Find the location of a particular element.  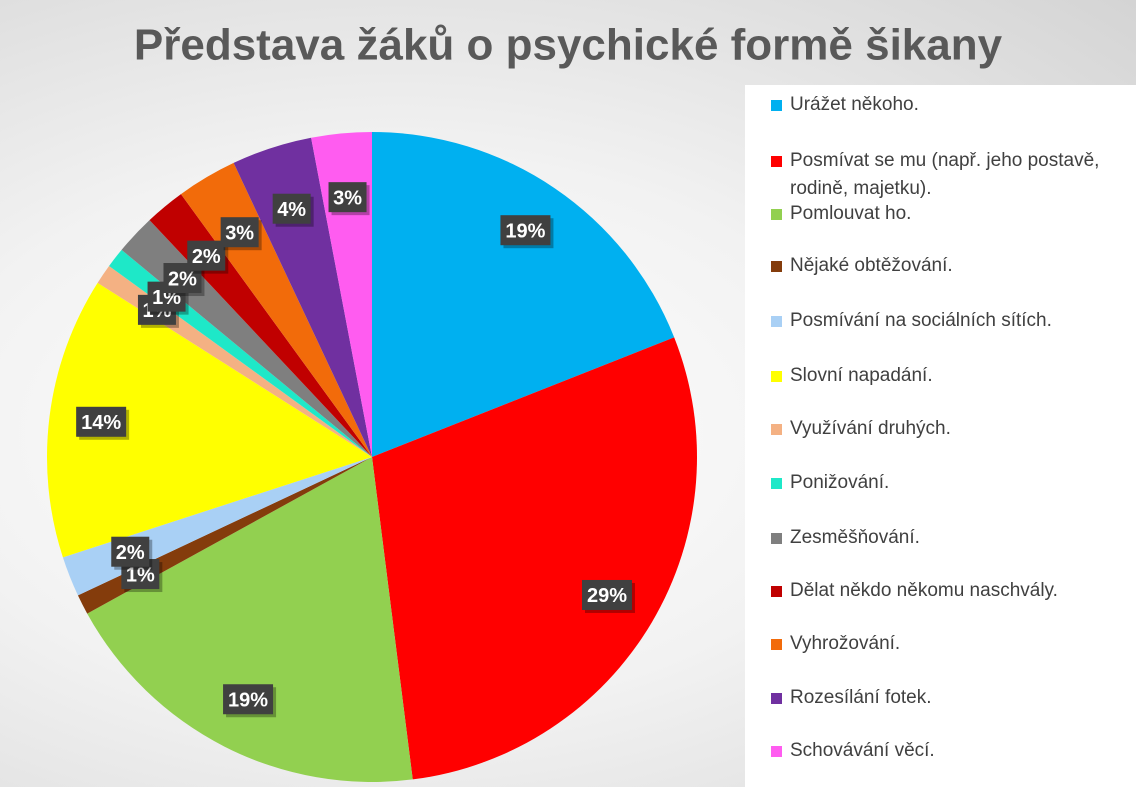

data-label: 14% is located at coordinates (101, 423).